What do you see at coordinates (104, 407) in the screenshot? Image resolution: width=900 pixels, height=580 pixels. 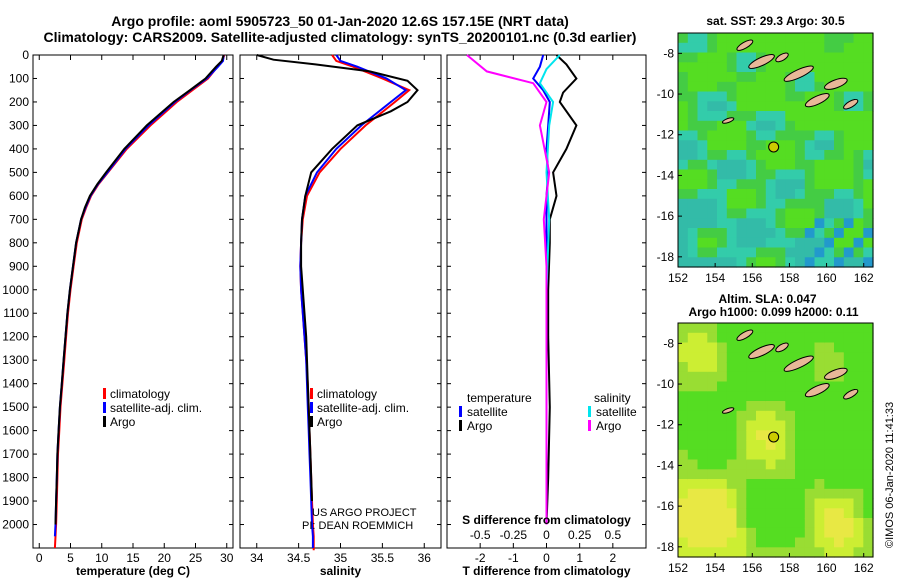 I see `temperature-legend-swatch` at bounding box center [104, 407].